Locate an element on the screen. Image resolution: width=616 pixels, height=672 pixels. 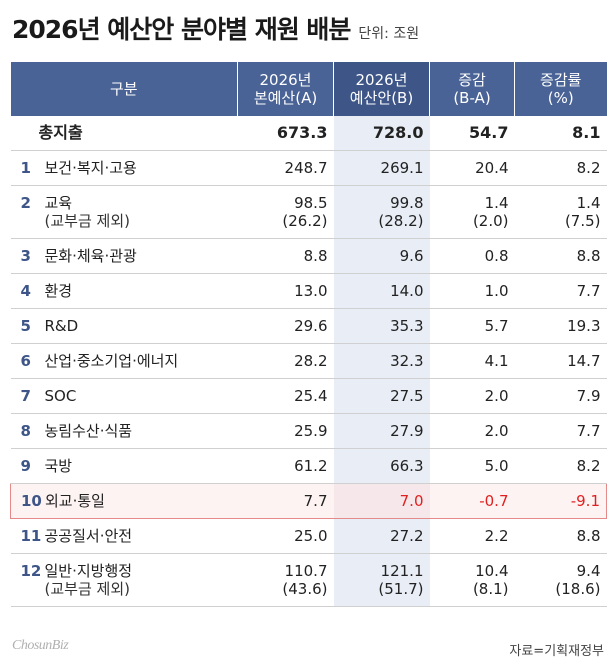
table-row: 1 보건·복지·고용 248.7 269.1 20.4 8.2 is located at coordinates (308, 168).